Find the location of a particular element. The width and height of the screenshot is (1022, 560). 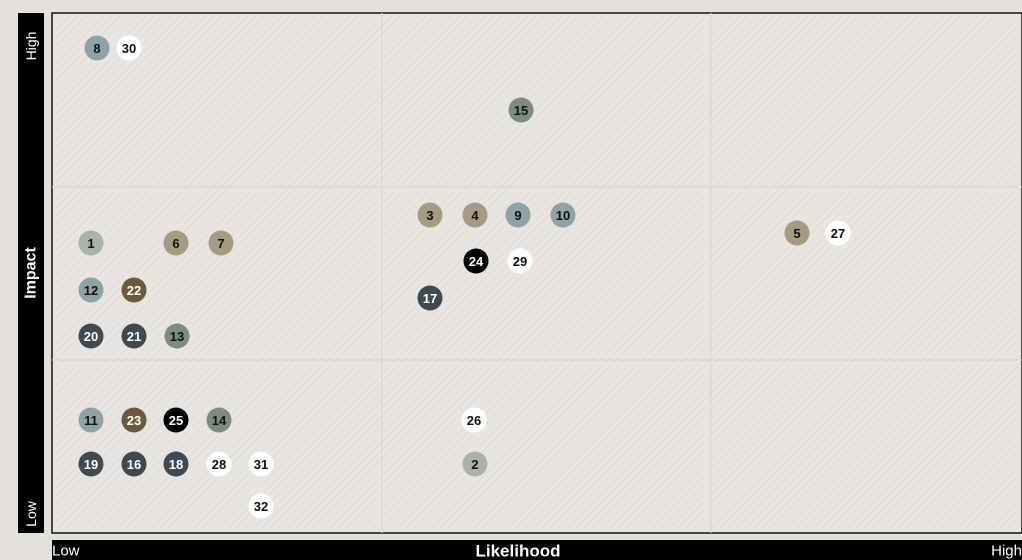

x-low-label: Low is located at coordinates (66, 551).